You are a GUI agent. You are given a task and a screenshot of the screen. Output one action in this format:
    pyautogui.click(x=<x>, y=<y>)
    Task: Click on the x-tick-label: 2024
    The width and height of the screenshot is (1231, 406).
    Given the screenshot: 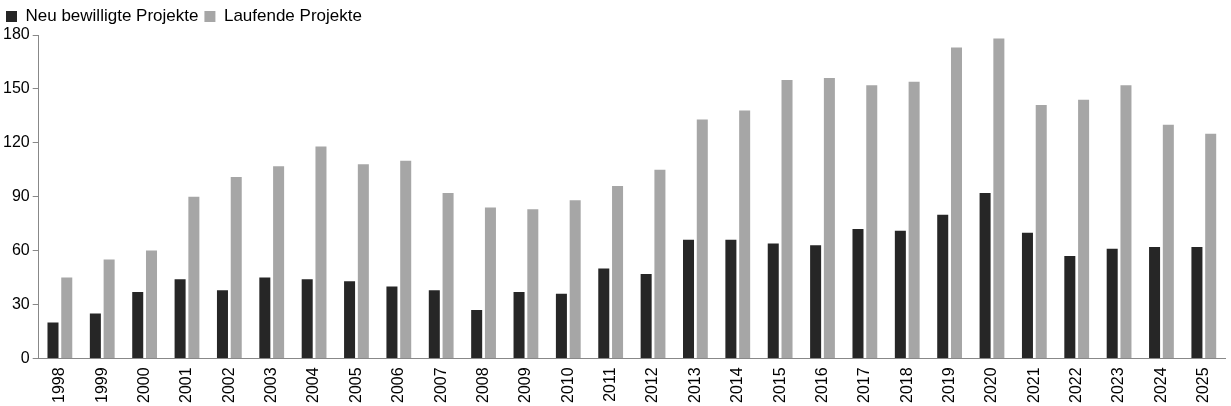 What is the action you would take?
    pyautogui.click(x=1160, y=385)
    